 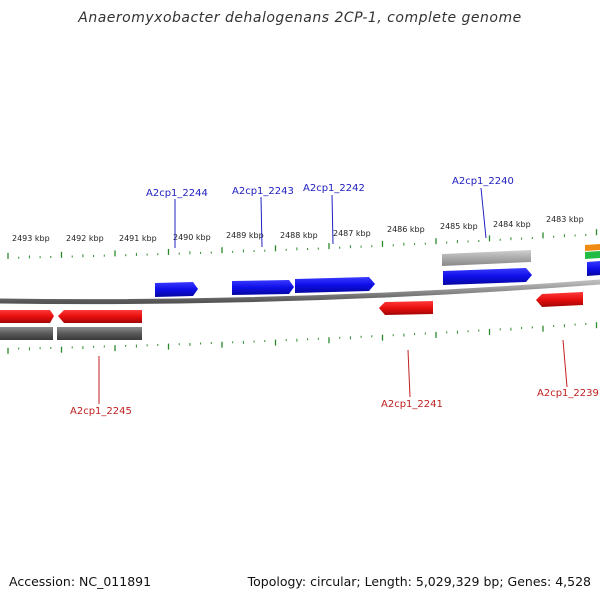 I want to click on reverse-strand-track, so click(x=291, y=316).